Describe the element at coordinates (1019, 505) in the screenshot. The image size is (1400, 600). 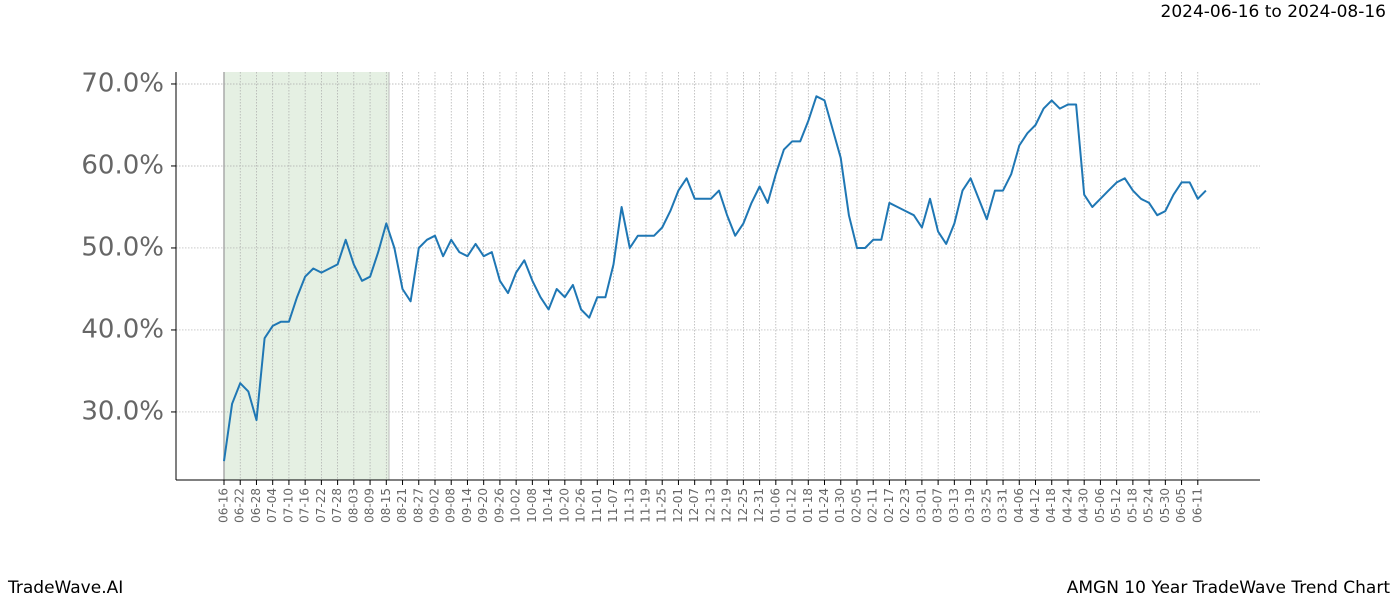
I see `x-tick-label: 04-06` at that location.